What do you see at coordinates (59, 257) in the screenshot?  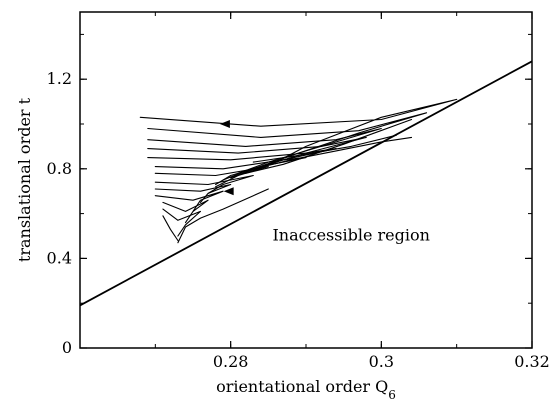 I see `y-tick-label: 0.4` at bounding box center [59, 257].